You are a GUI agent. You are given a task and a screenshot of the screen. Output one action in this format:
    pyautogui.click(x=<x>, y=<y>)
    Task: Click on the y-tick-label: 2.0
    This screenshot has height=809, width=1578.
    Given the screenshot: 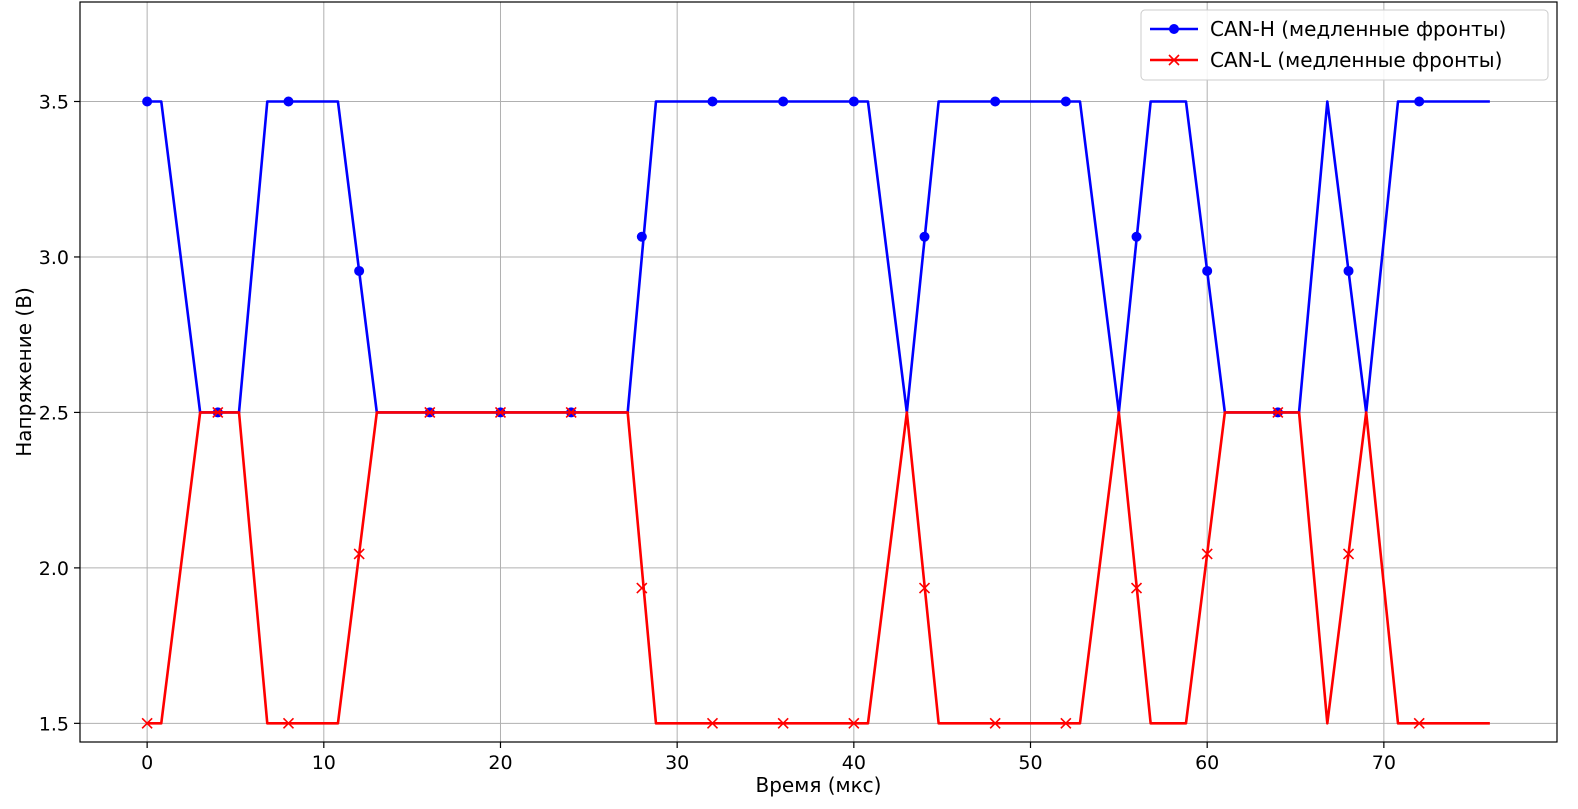 What is the action you would take?
    pyautogui.click(x=54, y=569)
    